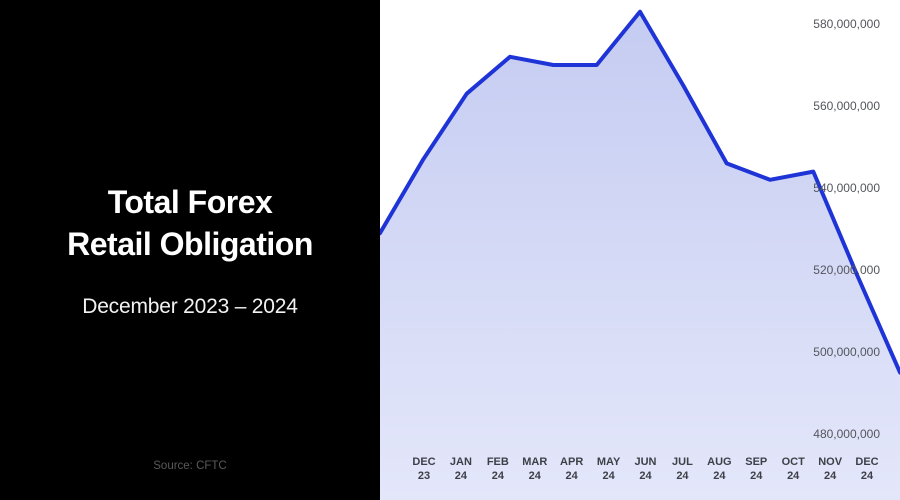  What do you see at coordinates (424, 476) in the screenshot?
I see `x-label-year: 23` at bounding box center [424, 476].